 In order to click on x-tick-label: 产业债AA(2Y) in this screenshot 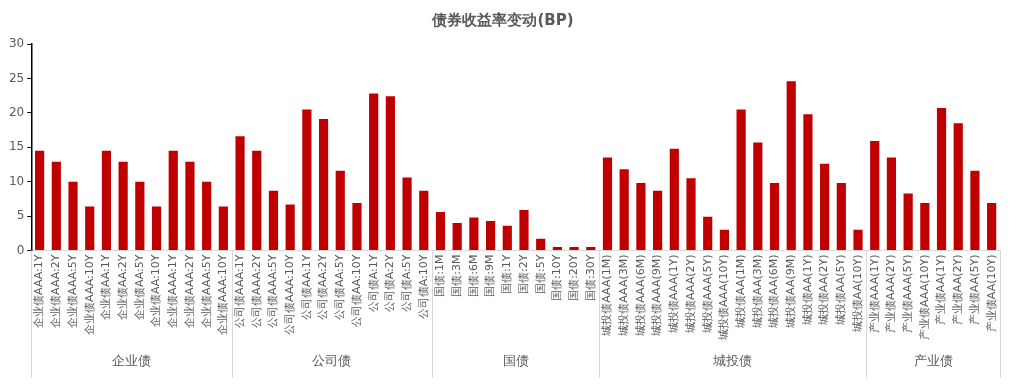, I will do `click(958, 290)`.